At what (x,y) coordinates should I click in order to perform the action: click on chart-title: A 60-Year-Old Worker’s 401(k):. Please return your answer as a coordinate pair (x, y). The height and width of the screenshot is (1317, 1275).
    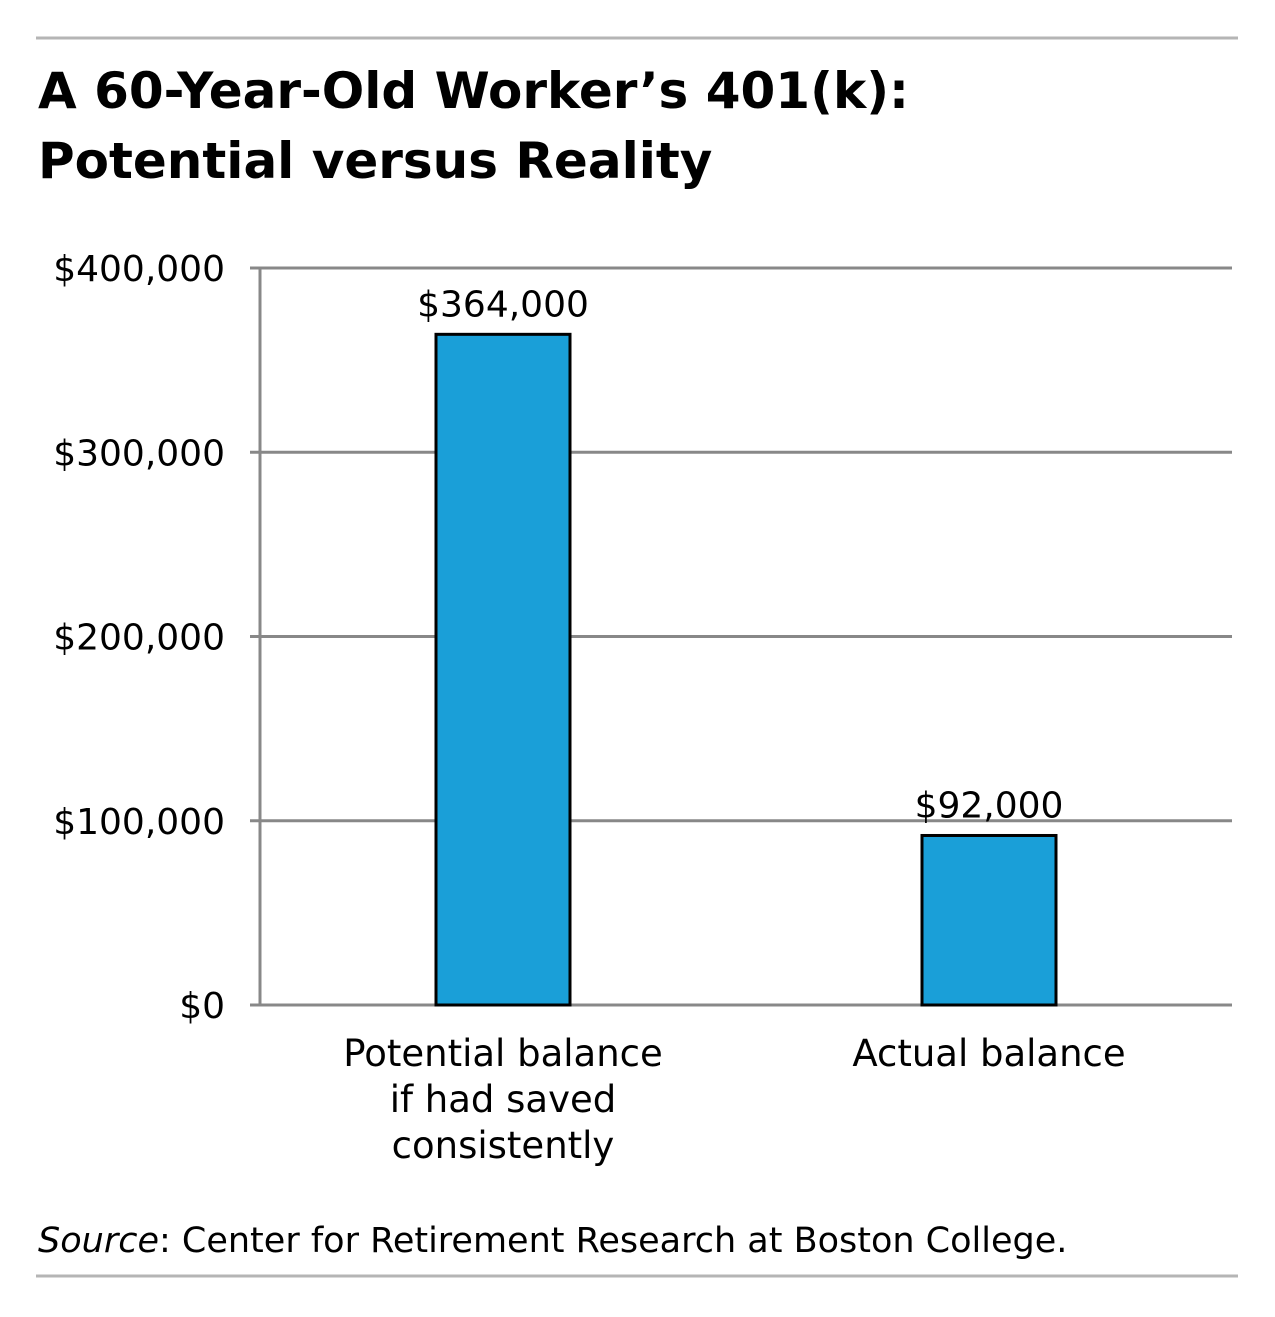
    Looking at the image, I should click on (473, 91).